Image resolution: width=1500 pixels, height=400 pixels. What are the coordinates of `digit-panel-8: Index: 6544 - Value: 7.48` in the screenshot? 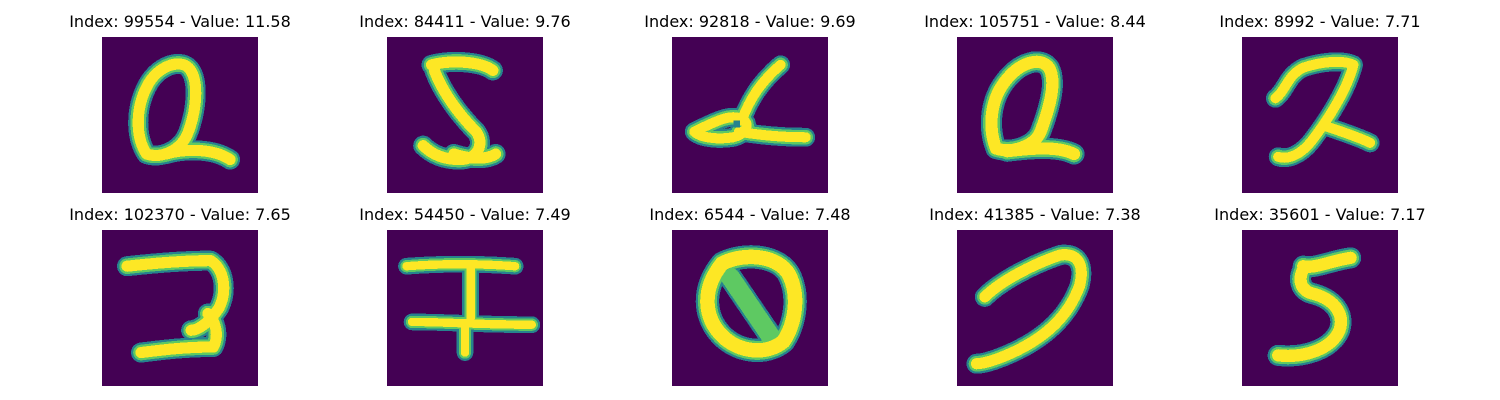 It's located at (750, 300).